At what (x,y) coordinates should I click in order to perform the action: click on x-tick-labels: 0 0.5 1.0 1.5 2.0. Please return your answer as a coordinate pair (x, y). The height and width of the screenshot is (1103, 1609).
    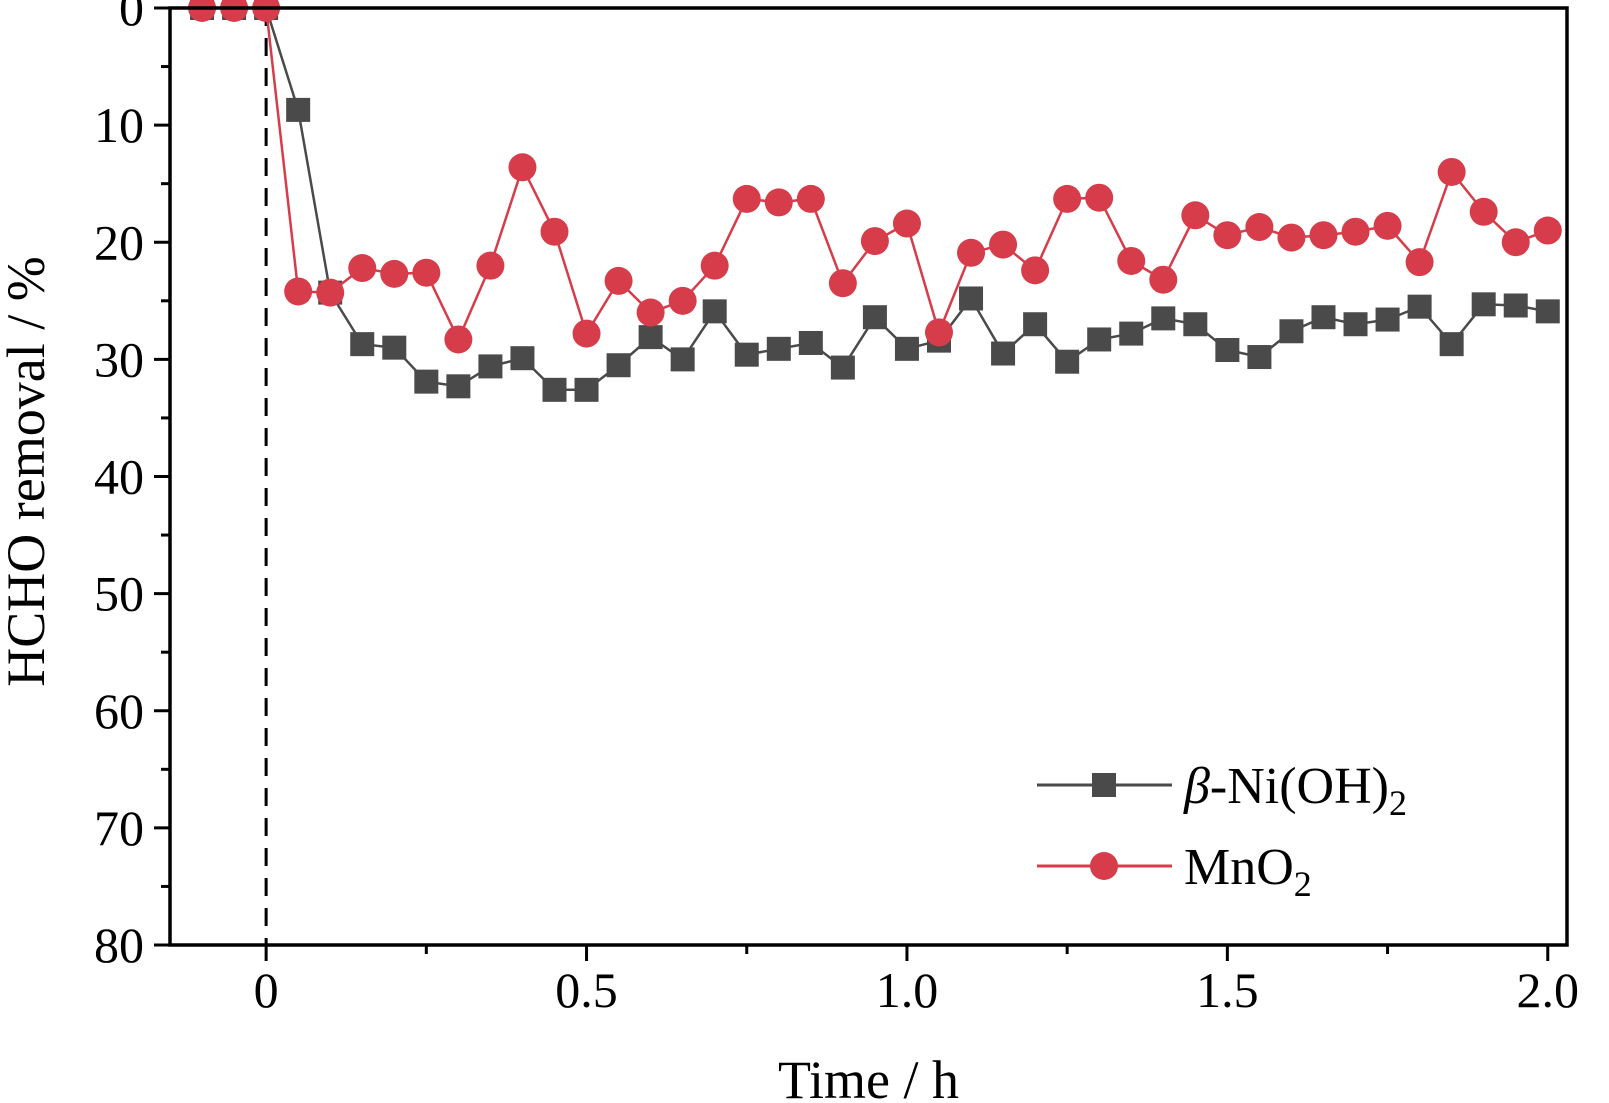
    Looking at the image, I should click on (916, 990).